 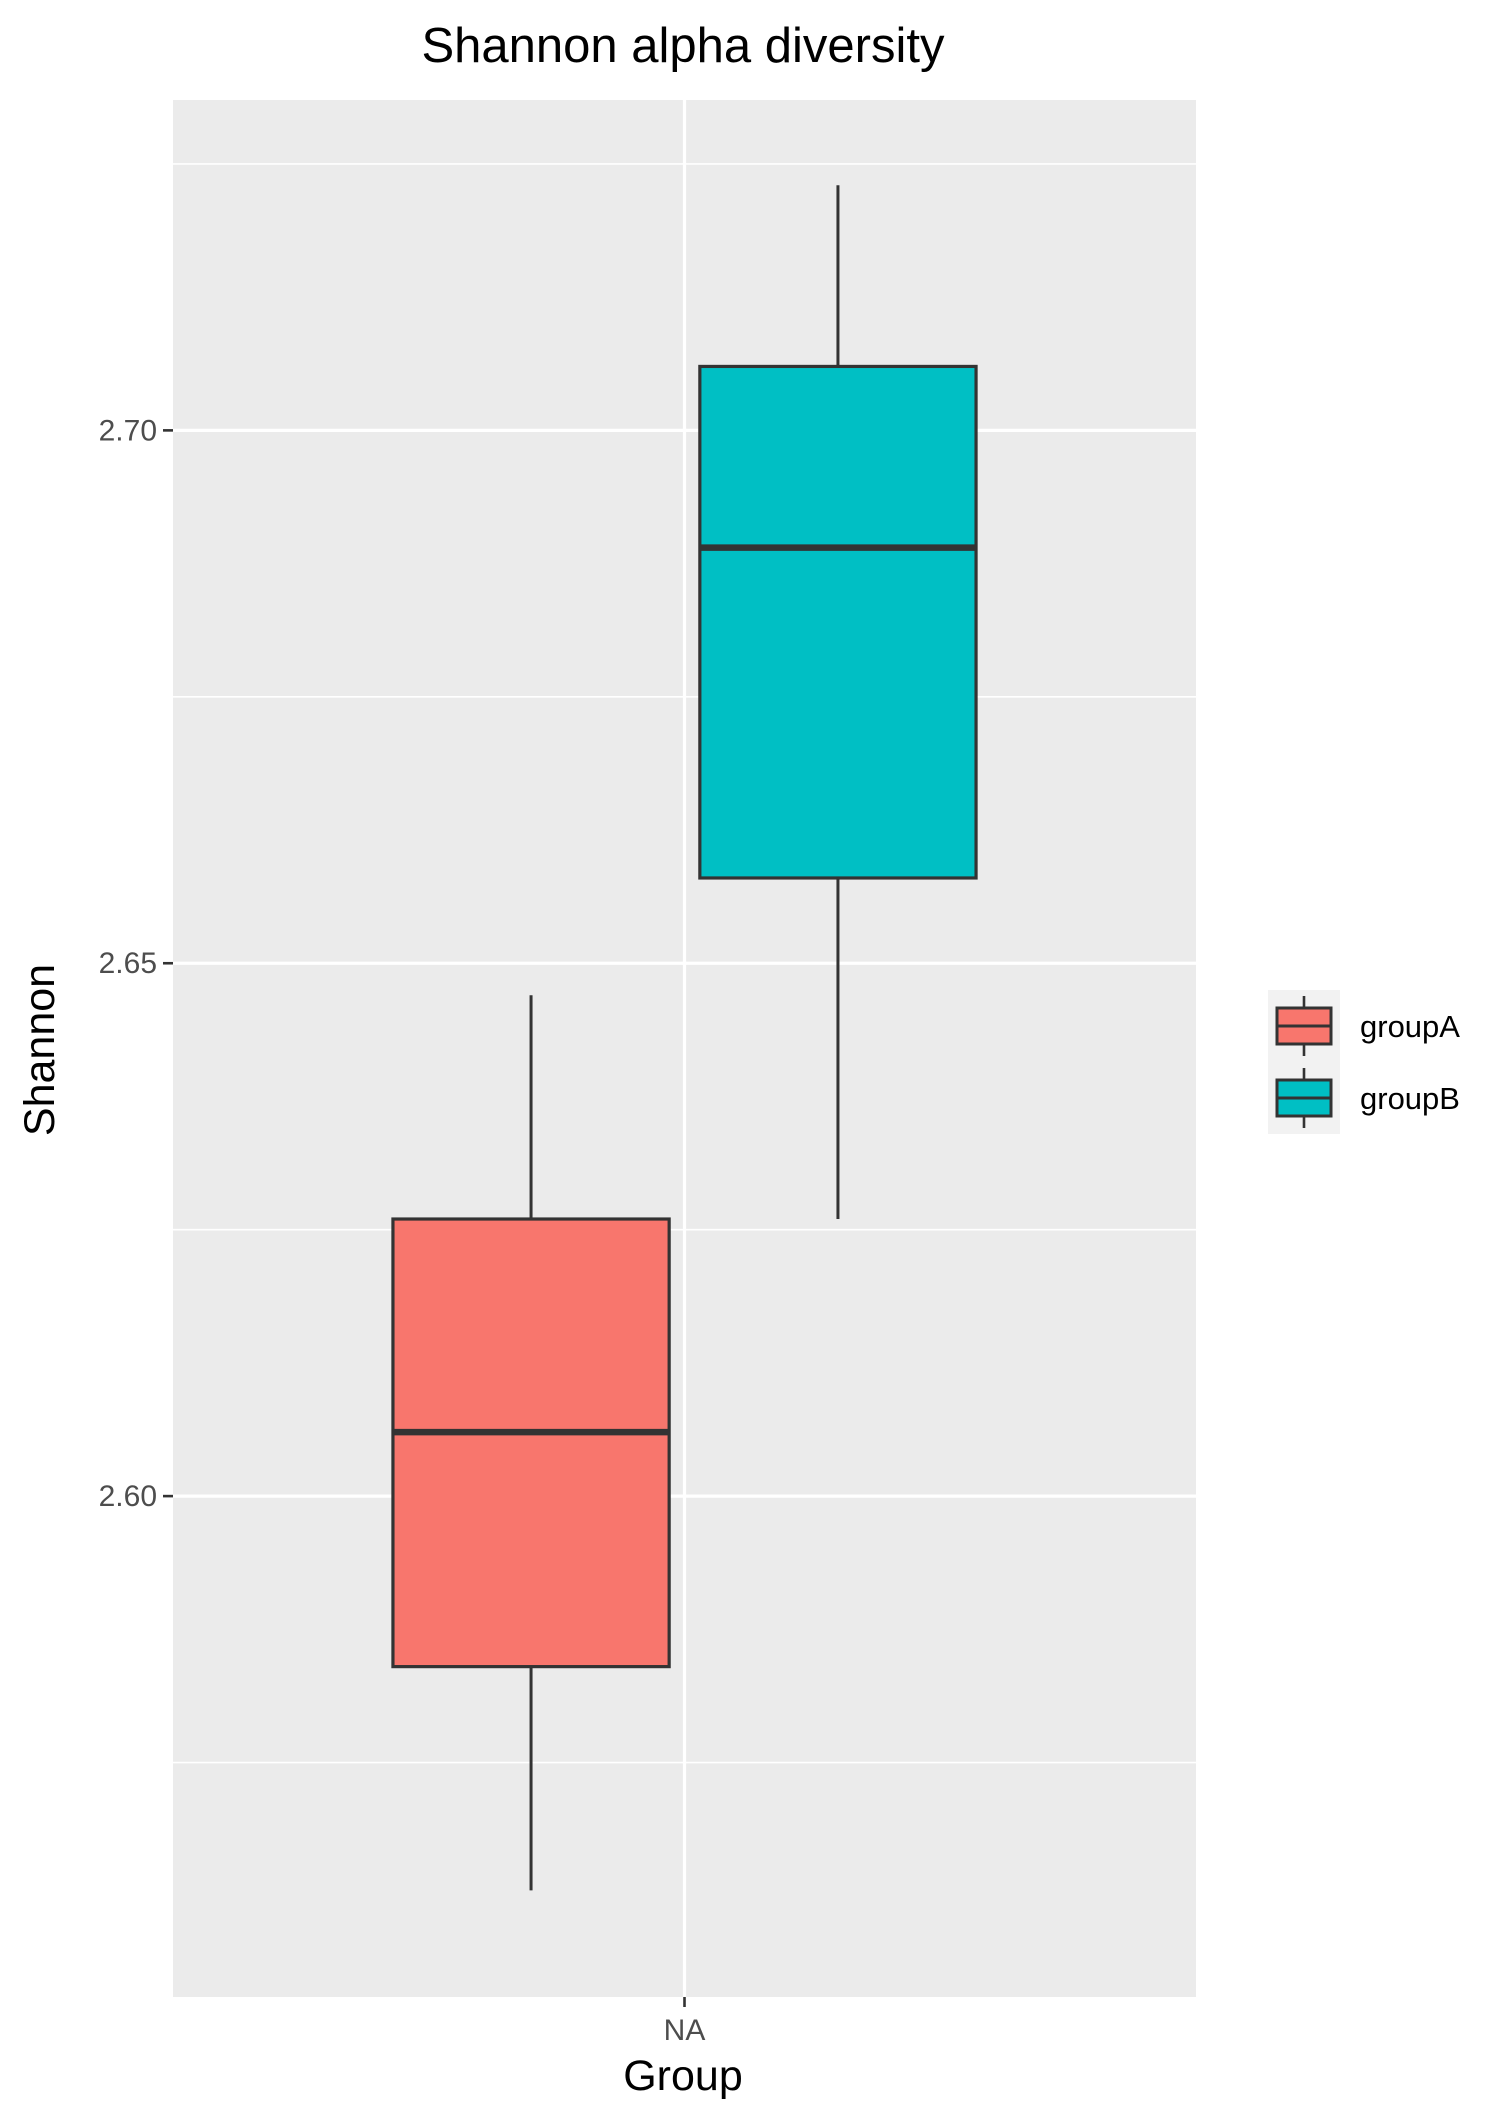 I want to click on y-tick-label: 2.65, so click(x=128, y=963).